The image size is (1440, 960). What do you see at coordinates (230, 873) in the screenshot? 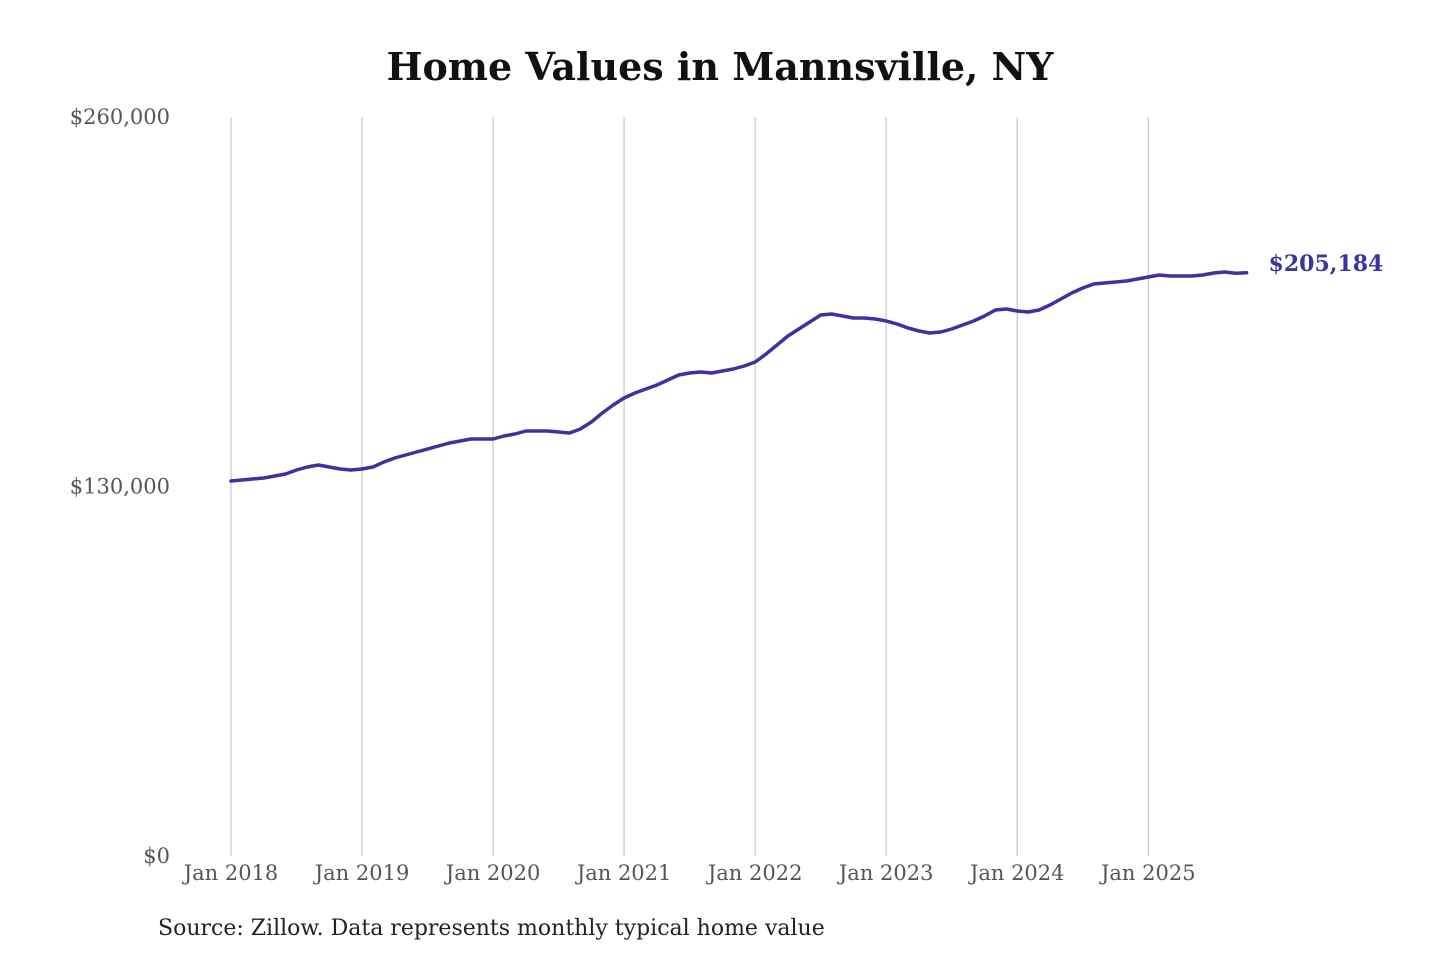
I see `x-tick-label: Jan 2018` at bounding box center [230, 873].